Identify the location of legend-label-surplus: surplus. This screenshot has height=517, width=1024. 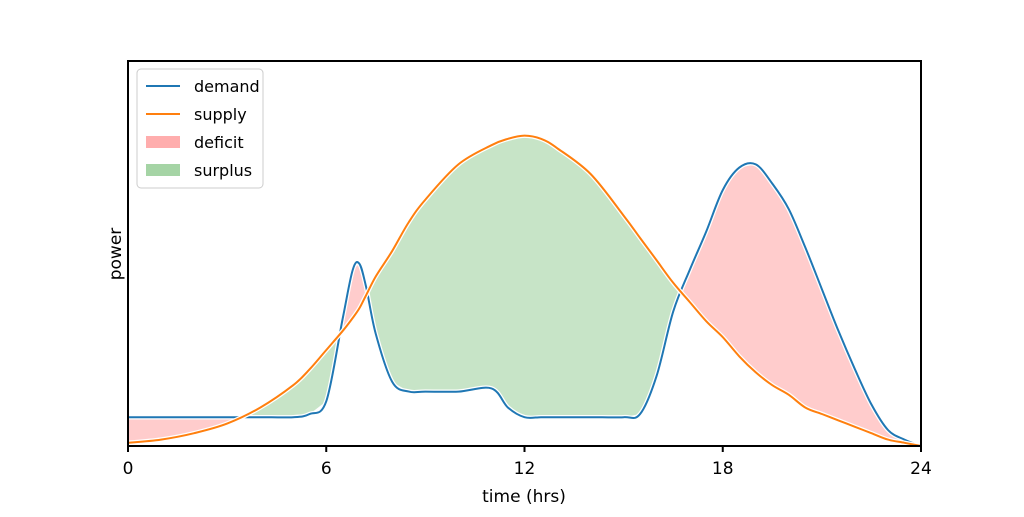
(223, 170).